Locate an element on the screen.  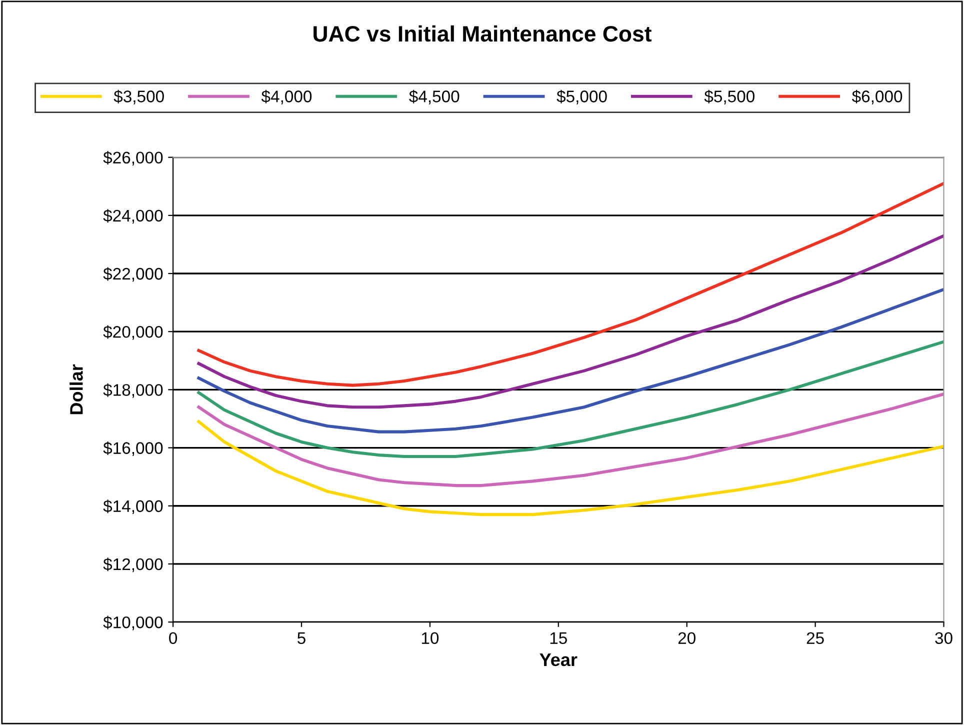
x-tick-label: 10 is located at coordinates (430, 638).